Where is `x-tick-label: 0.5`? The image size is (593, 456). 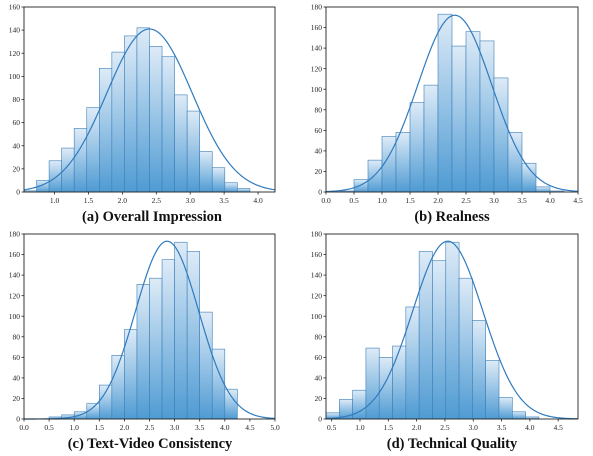 x-tick-label: 0.5 is located at coordinates (354, 200).